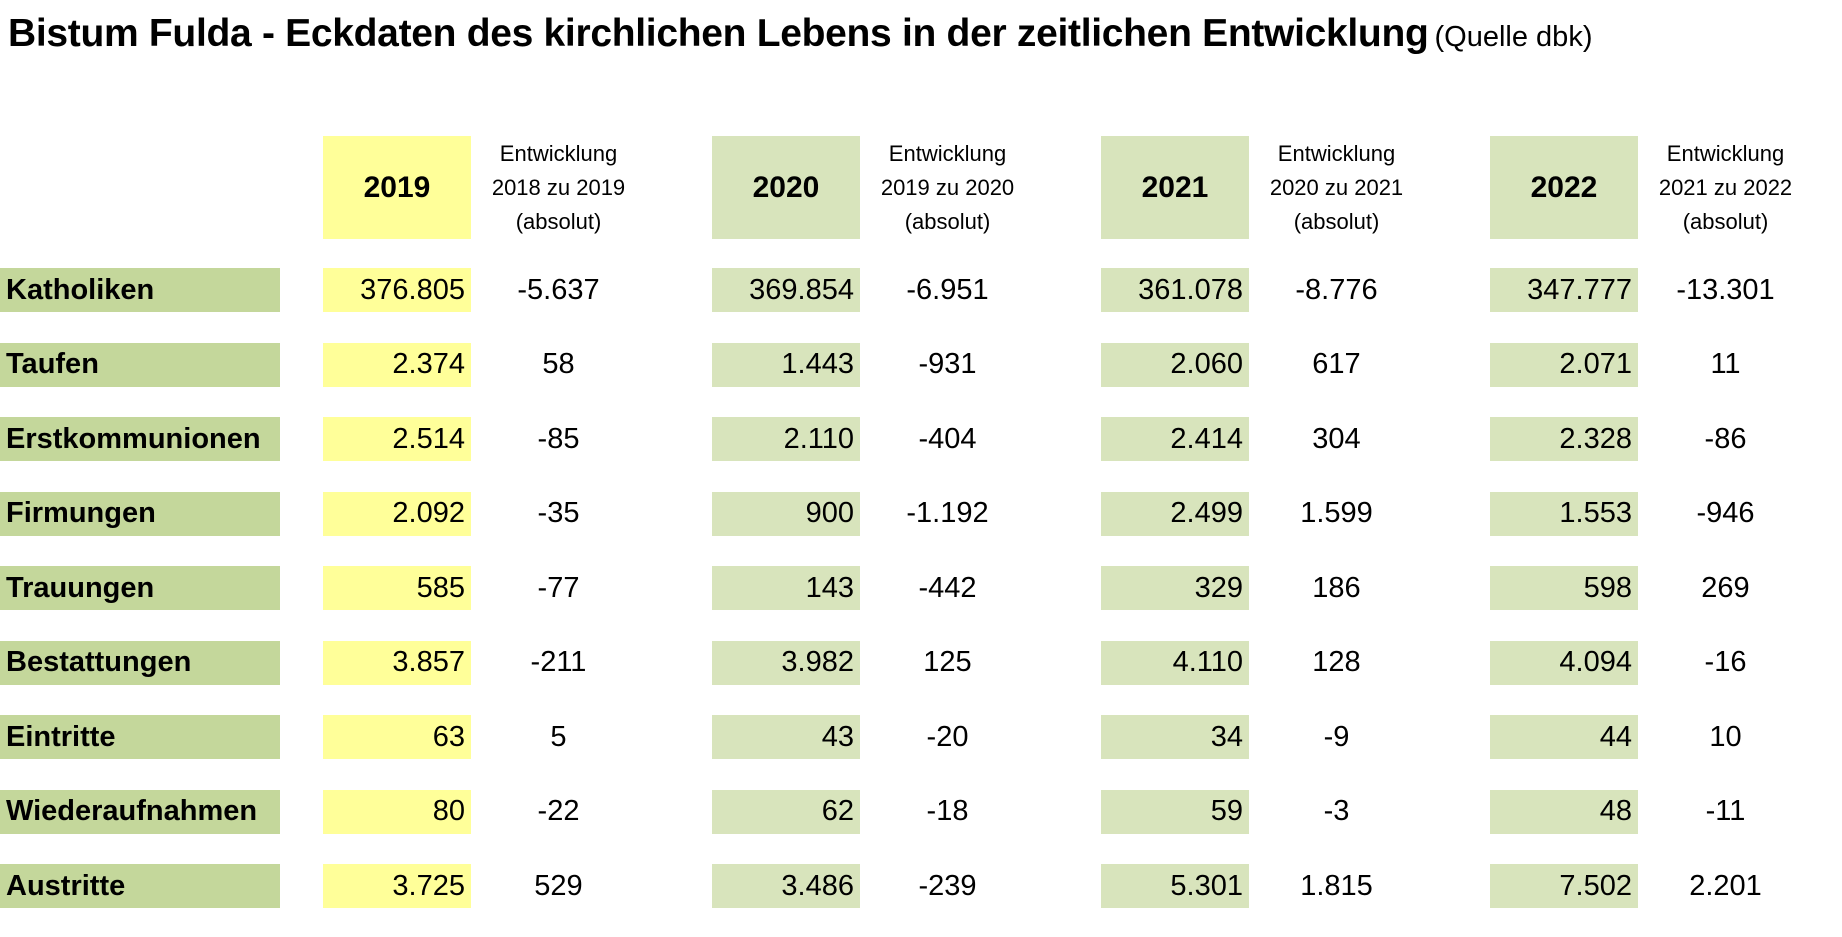  Describe the element at coordinates (140, 811) in the screenshot. I see `row-label: Wiederaufnahmen` at that location.